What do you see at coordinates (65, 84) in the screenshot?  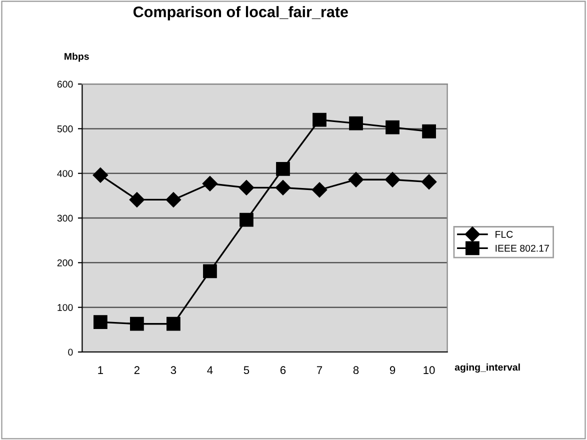 I see `y-tick-label: 600` at bounding box center [65, 84].